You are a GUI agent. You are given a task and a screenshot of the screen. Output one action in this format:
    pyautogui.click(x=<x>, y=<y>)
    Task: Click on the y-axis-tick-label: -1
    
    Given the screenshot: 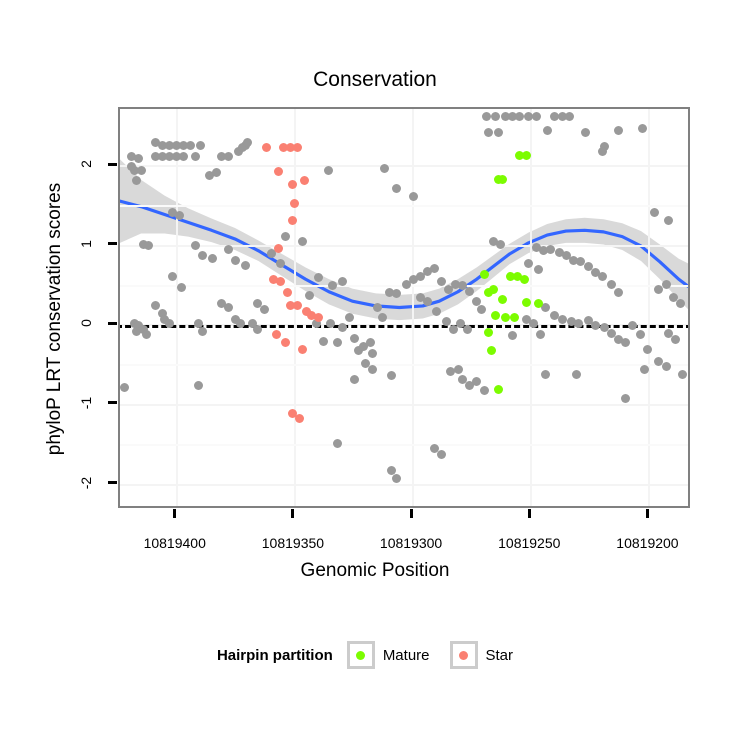 What is the action you would take?
    pyautogui.click(x=86, y=403)
    